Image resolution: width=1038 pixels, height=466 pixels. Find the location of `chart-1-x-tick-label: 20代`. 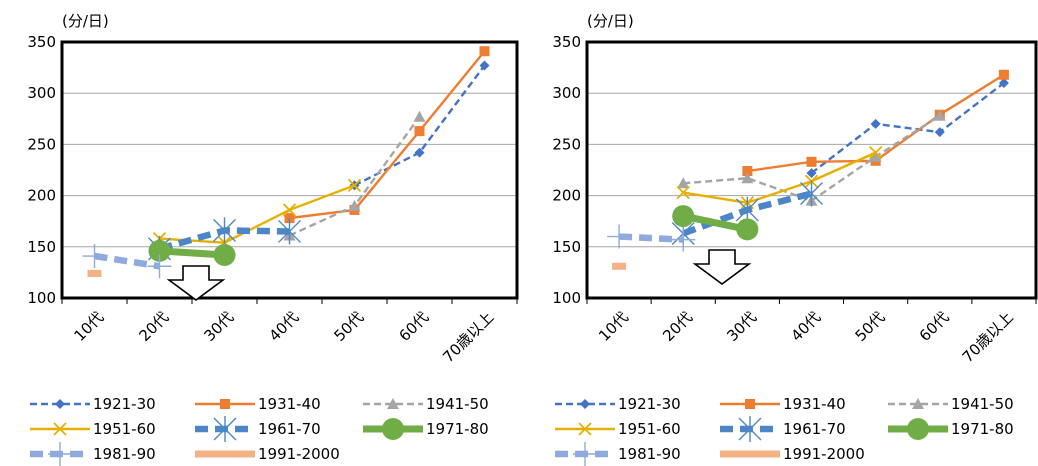

chart-1-x-tick-label: 20代 is located at coordinates (677, 326).